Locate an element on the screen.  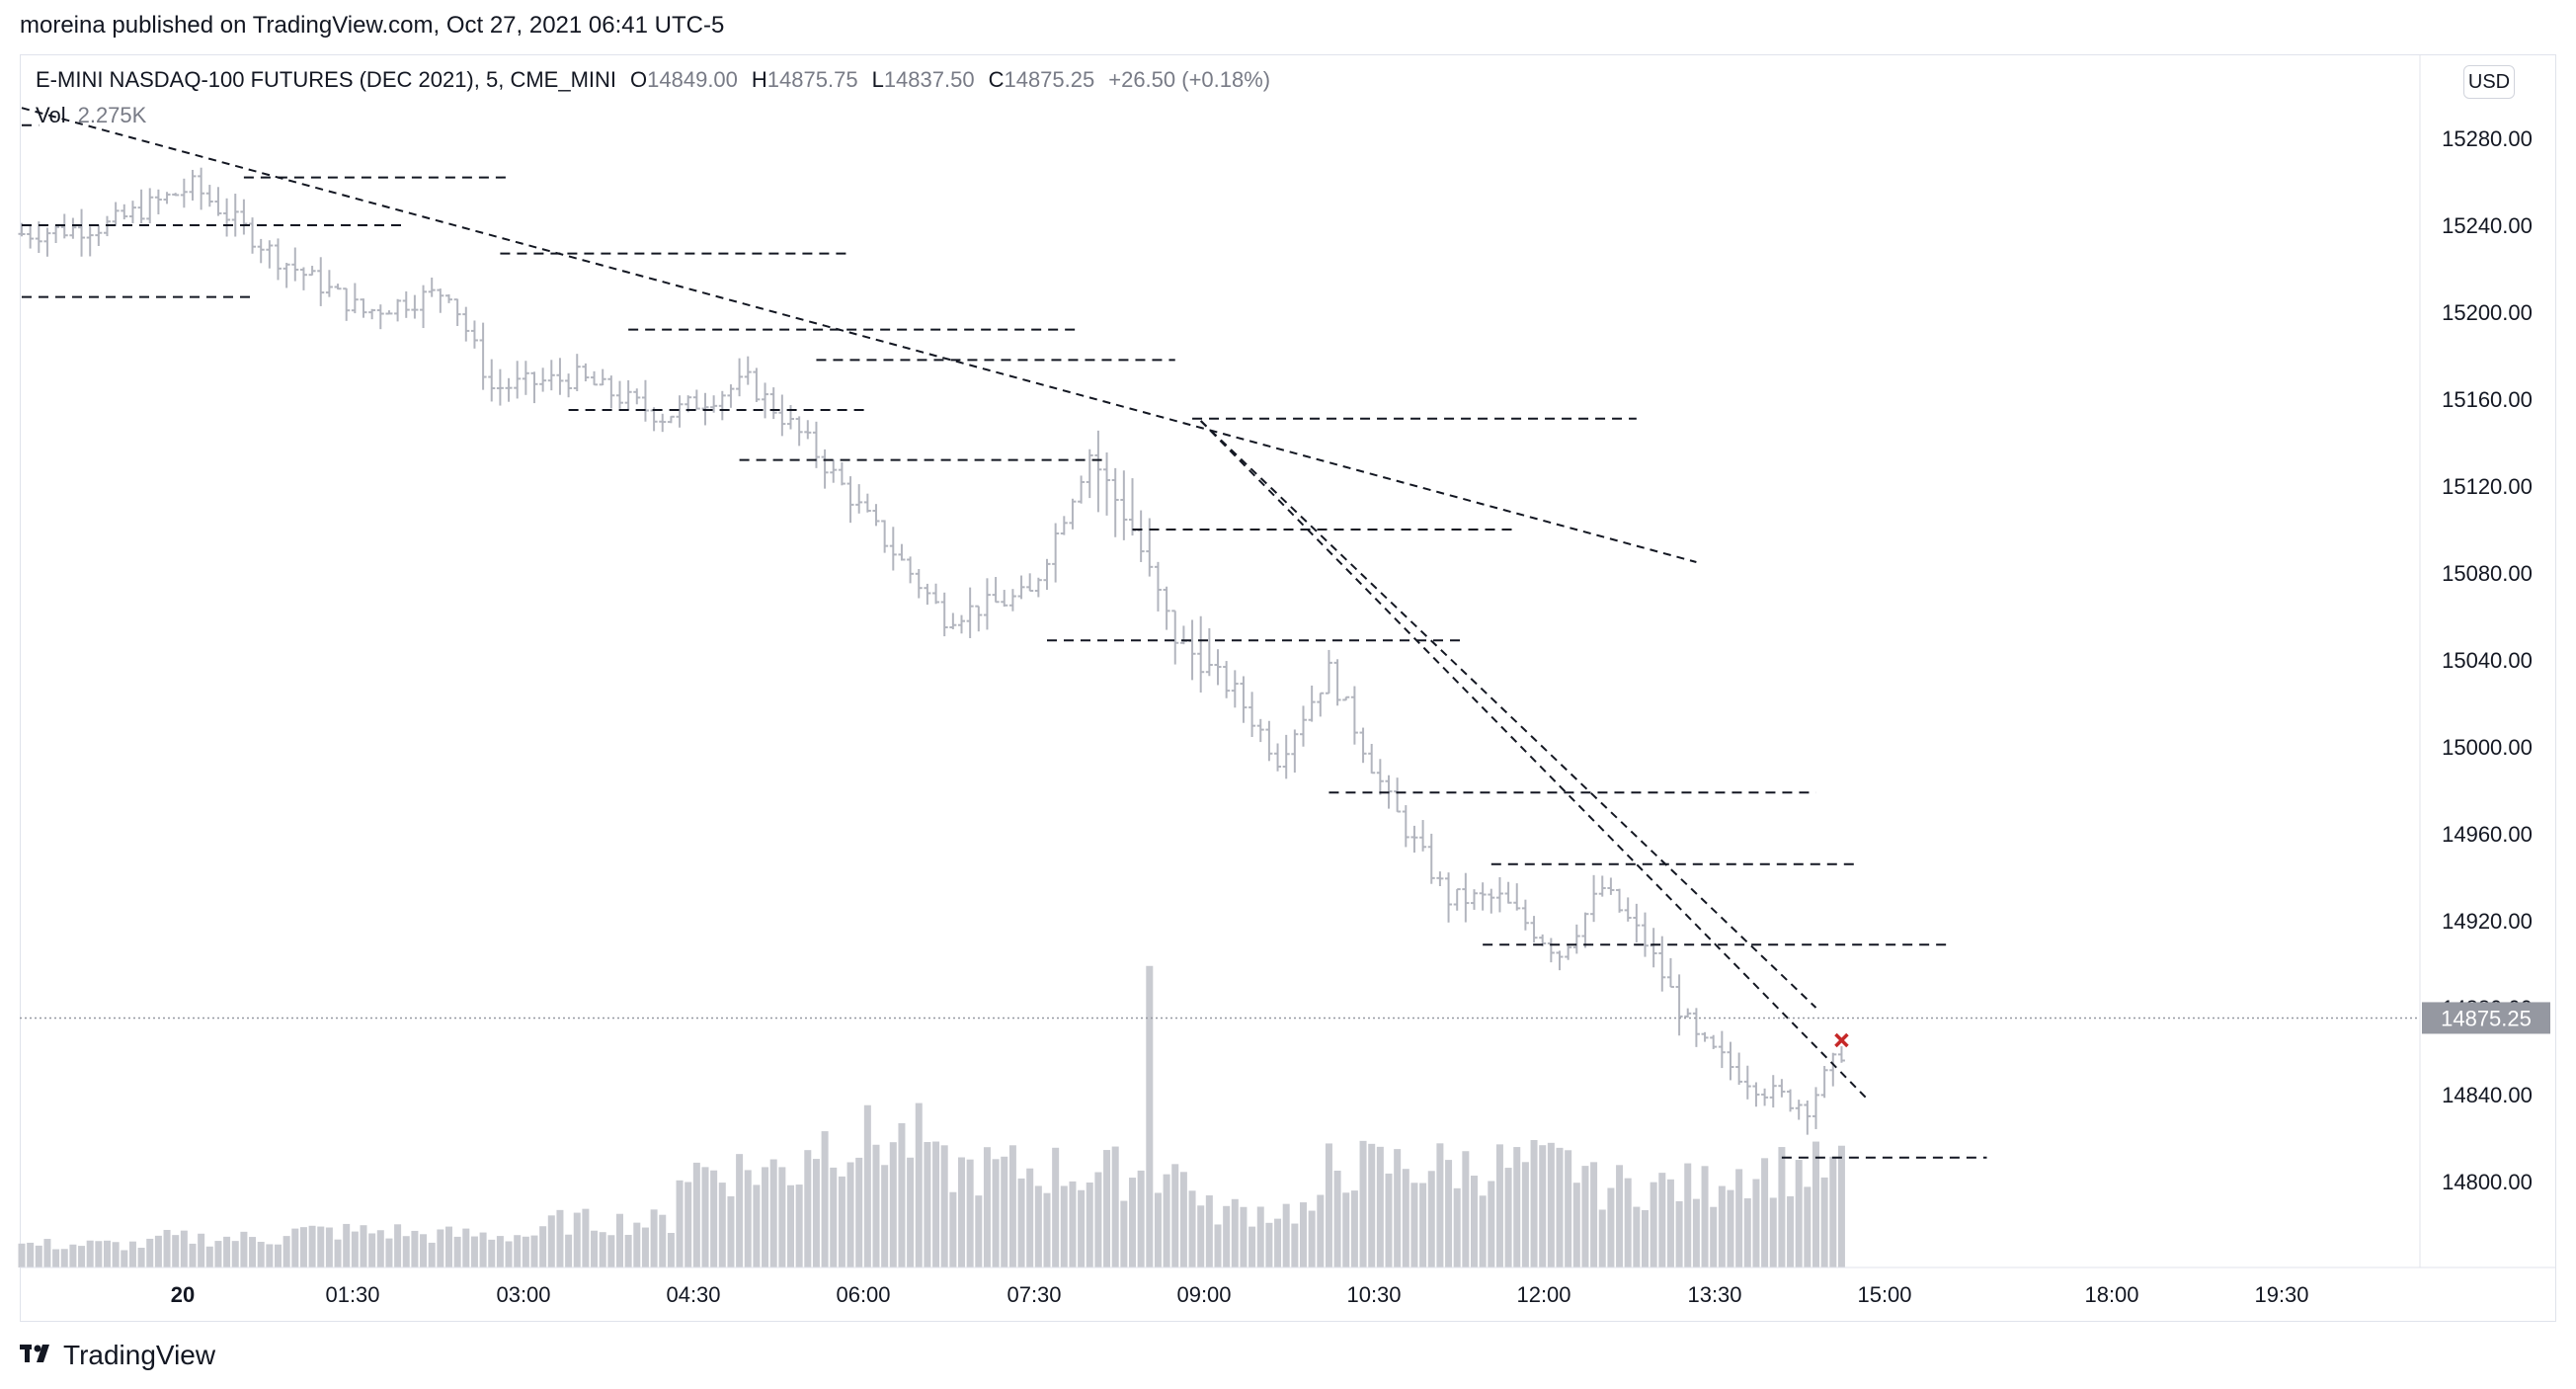
volume-legend: Vol 2.275K is located at coordinates (91, 115).